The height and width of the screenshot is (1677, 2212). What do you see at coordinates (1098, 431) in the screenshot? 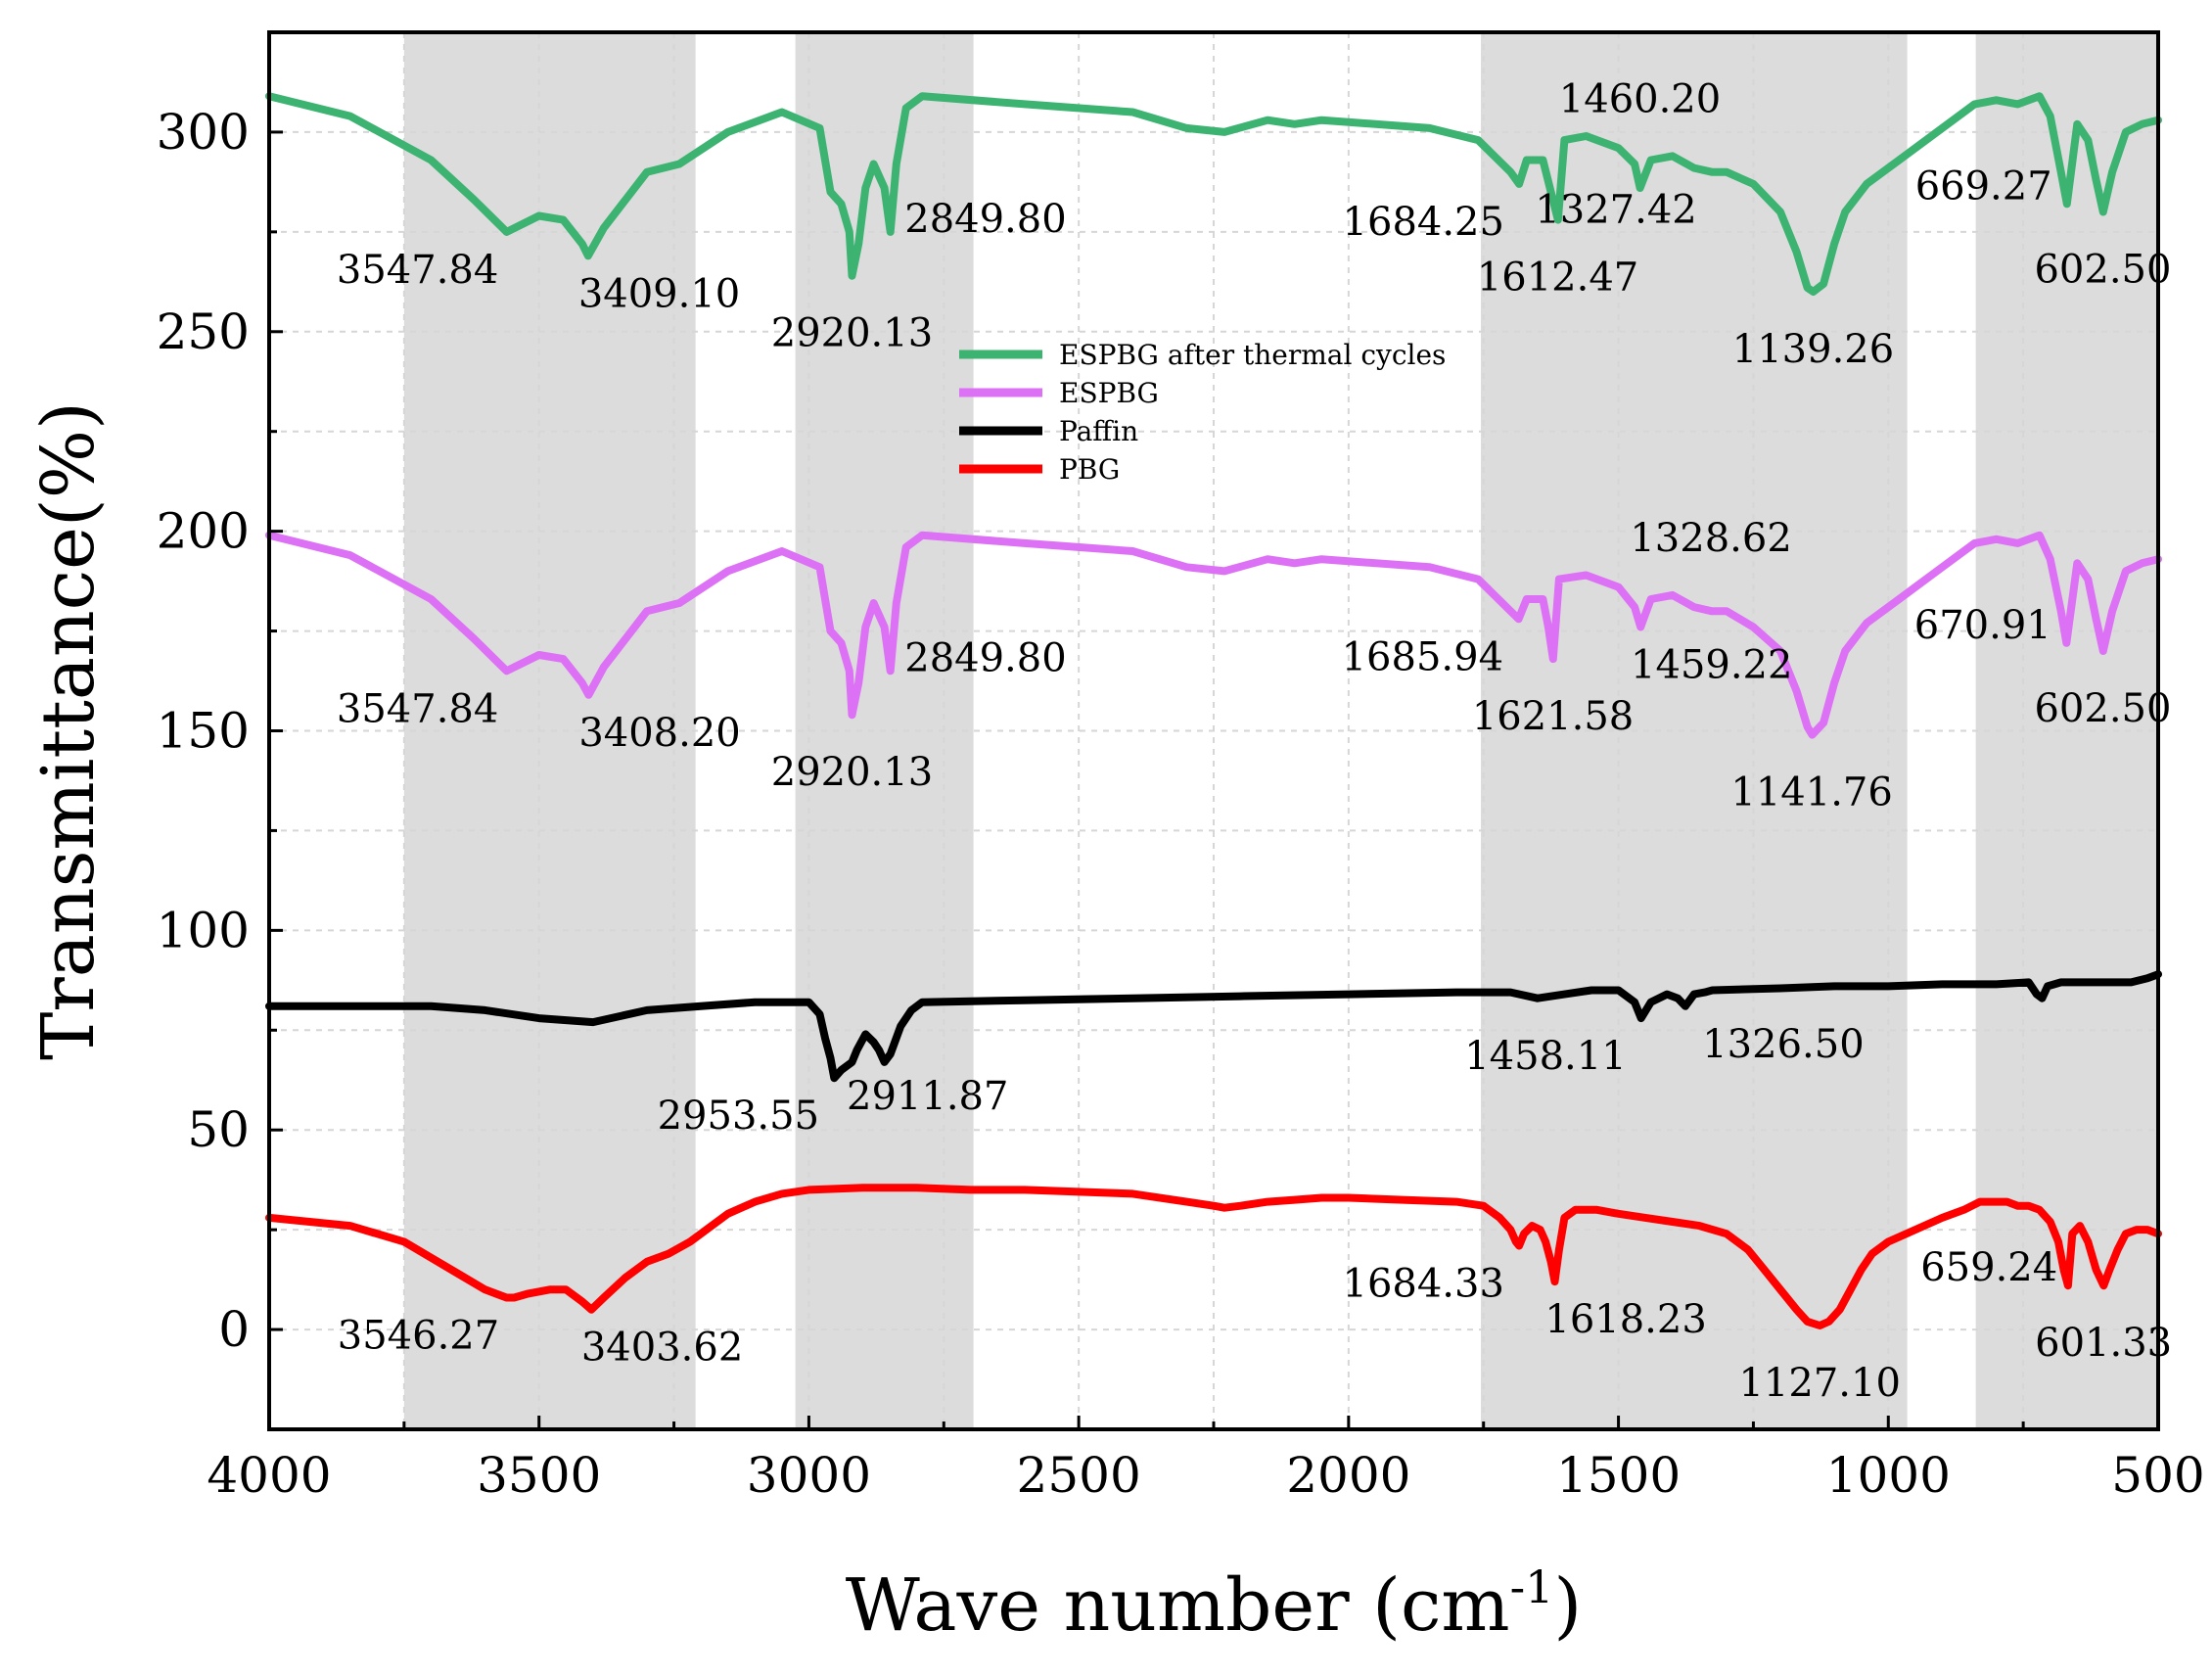
I see `legend-label: Paffin` at bounding box center [1098, 431].